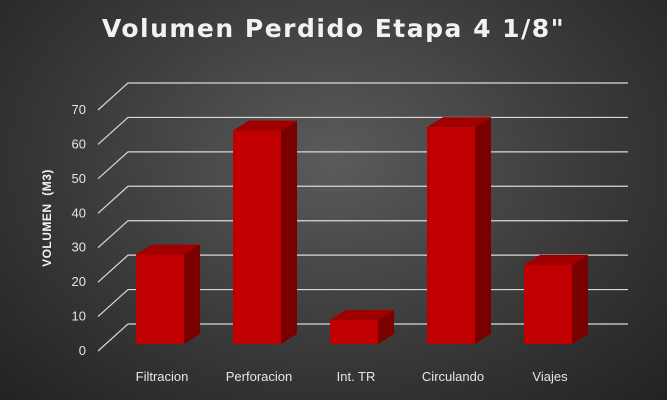 This screenshot has width=667, height=400. Describe the element at coordinates (79, 212) in the screenshot. I see `y-tick-label: 40` at that location.